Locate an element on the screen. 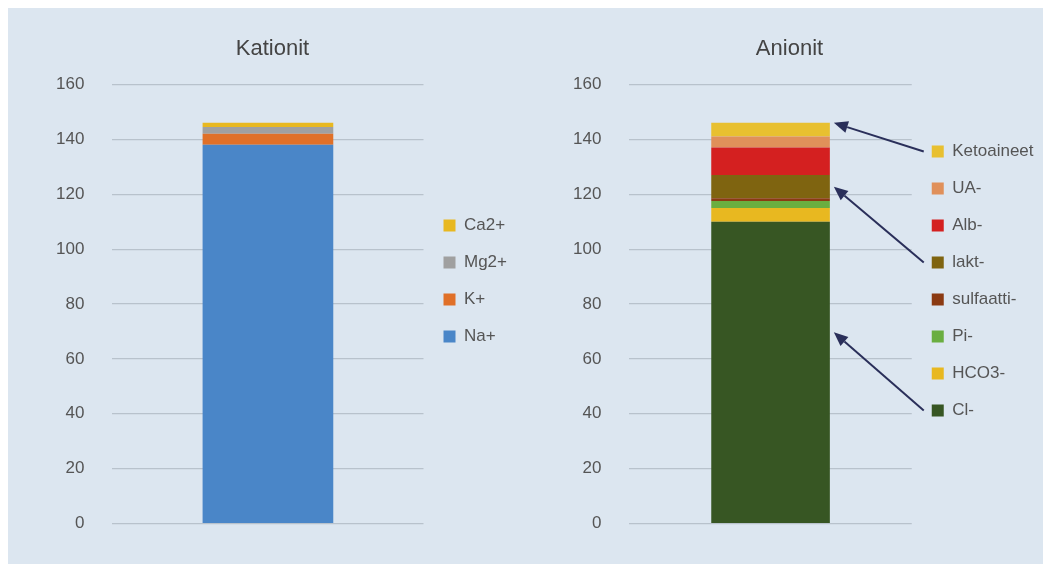 This screenshot has width=1051, height=568. legend-label: Cl- is located at coordinates (963, 410).